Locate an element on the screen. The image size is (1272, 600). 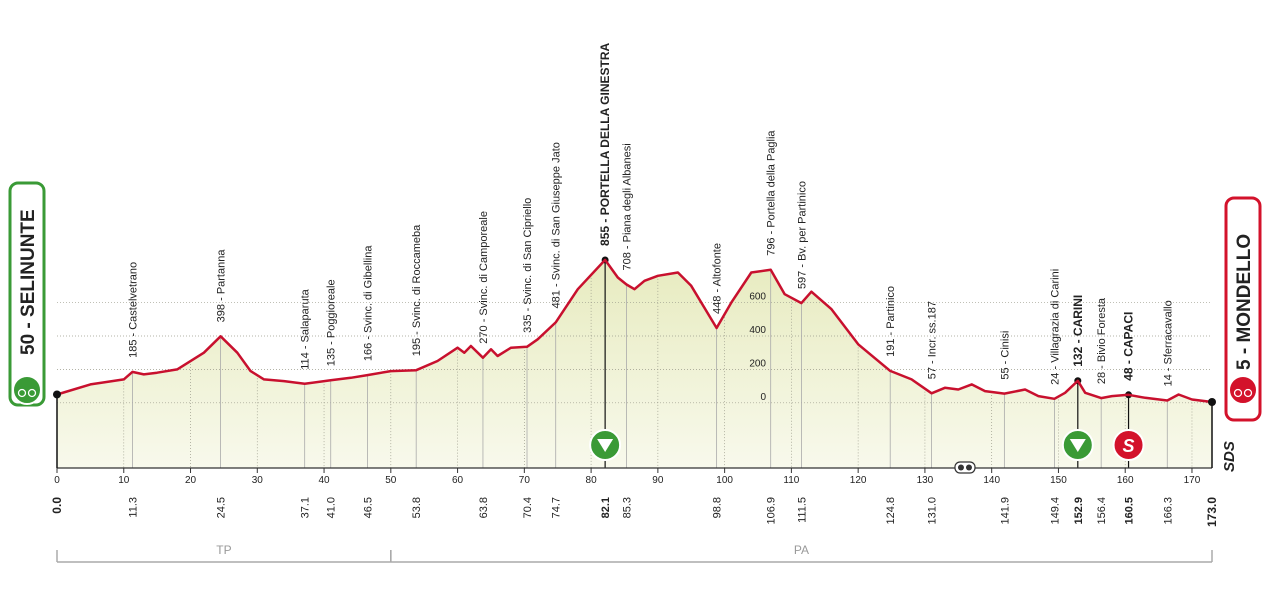
waypoint-km: 53.8 is located at coordinates (417, 507).